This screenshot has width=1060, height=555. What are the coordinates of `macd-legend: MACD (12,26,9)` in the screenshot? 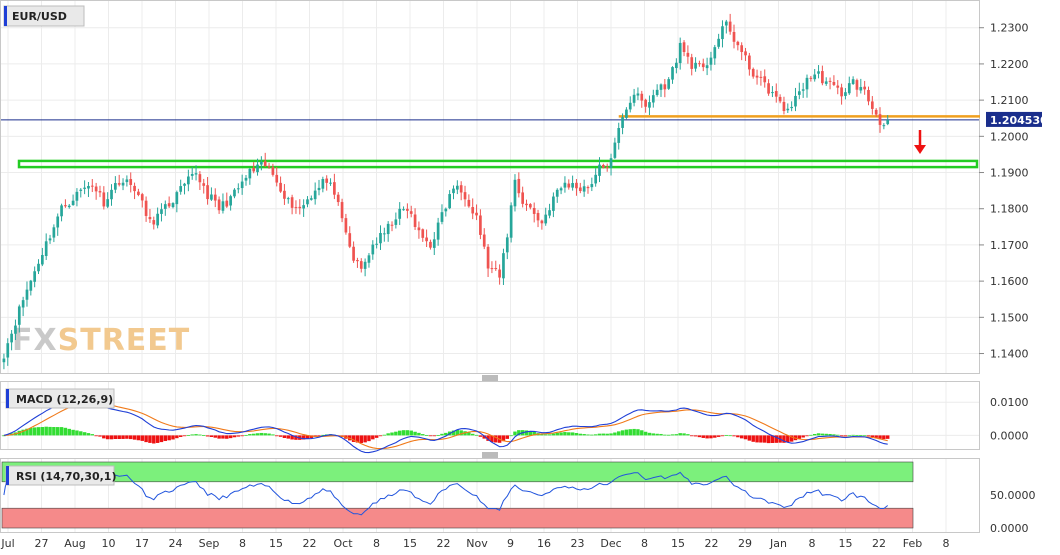 It's located at (60, 398).